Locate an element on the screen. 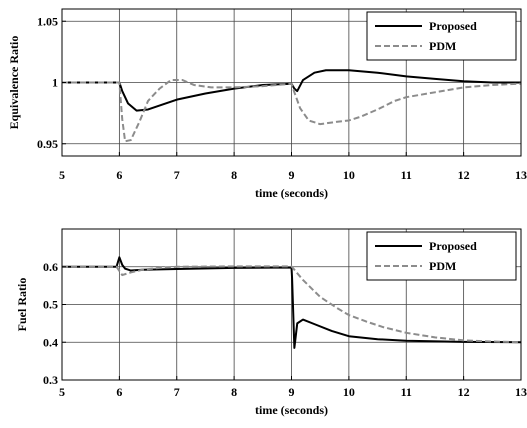 This screenshot has height=428, width=527. chart2-xtick-label: 12 is located at coordinates (464, 392).